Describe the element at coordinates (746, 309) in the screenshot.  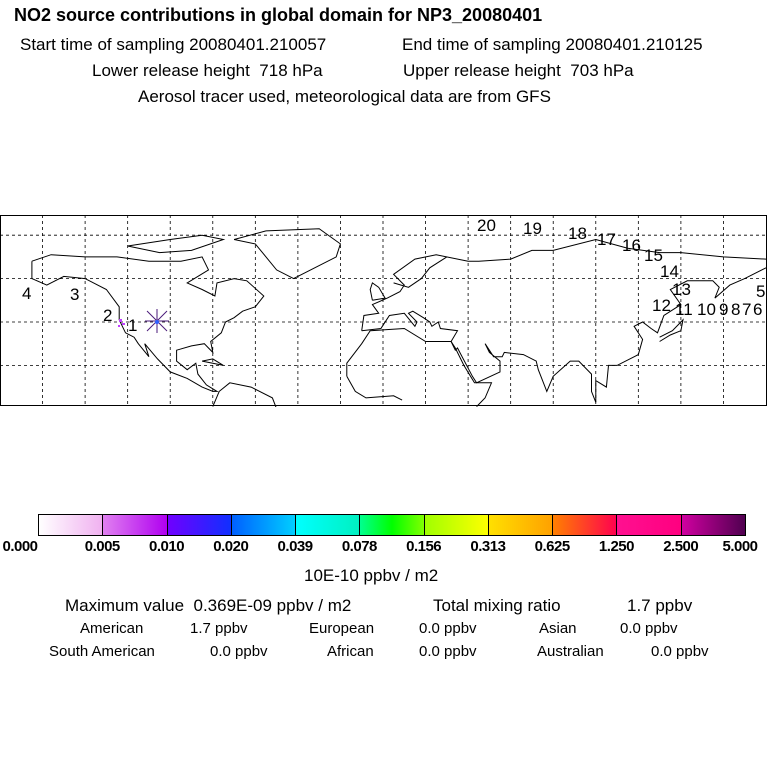
I see `trajectory-label-7: 7` at that location.